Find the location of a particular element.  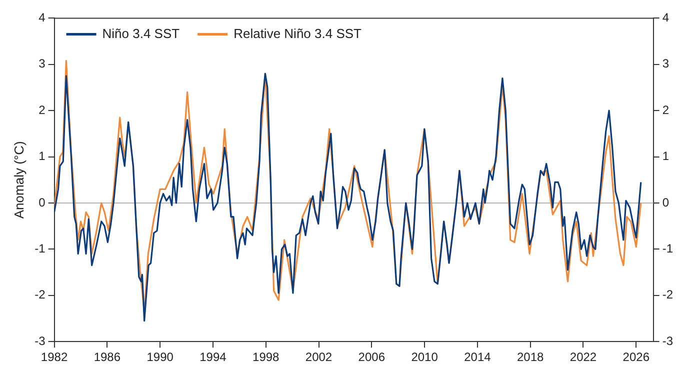

legend-label: Relative Niño 3.4 SST is located at coordinates (298, 33).